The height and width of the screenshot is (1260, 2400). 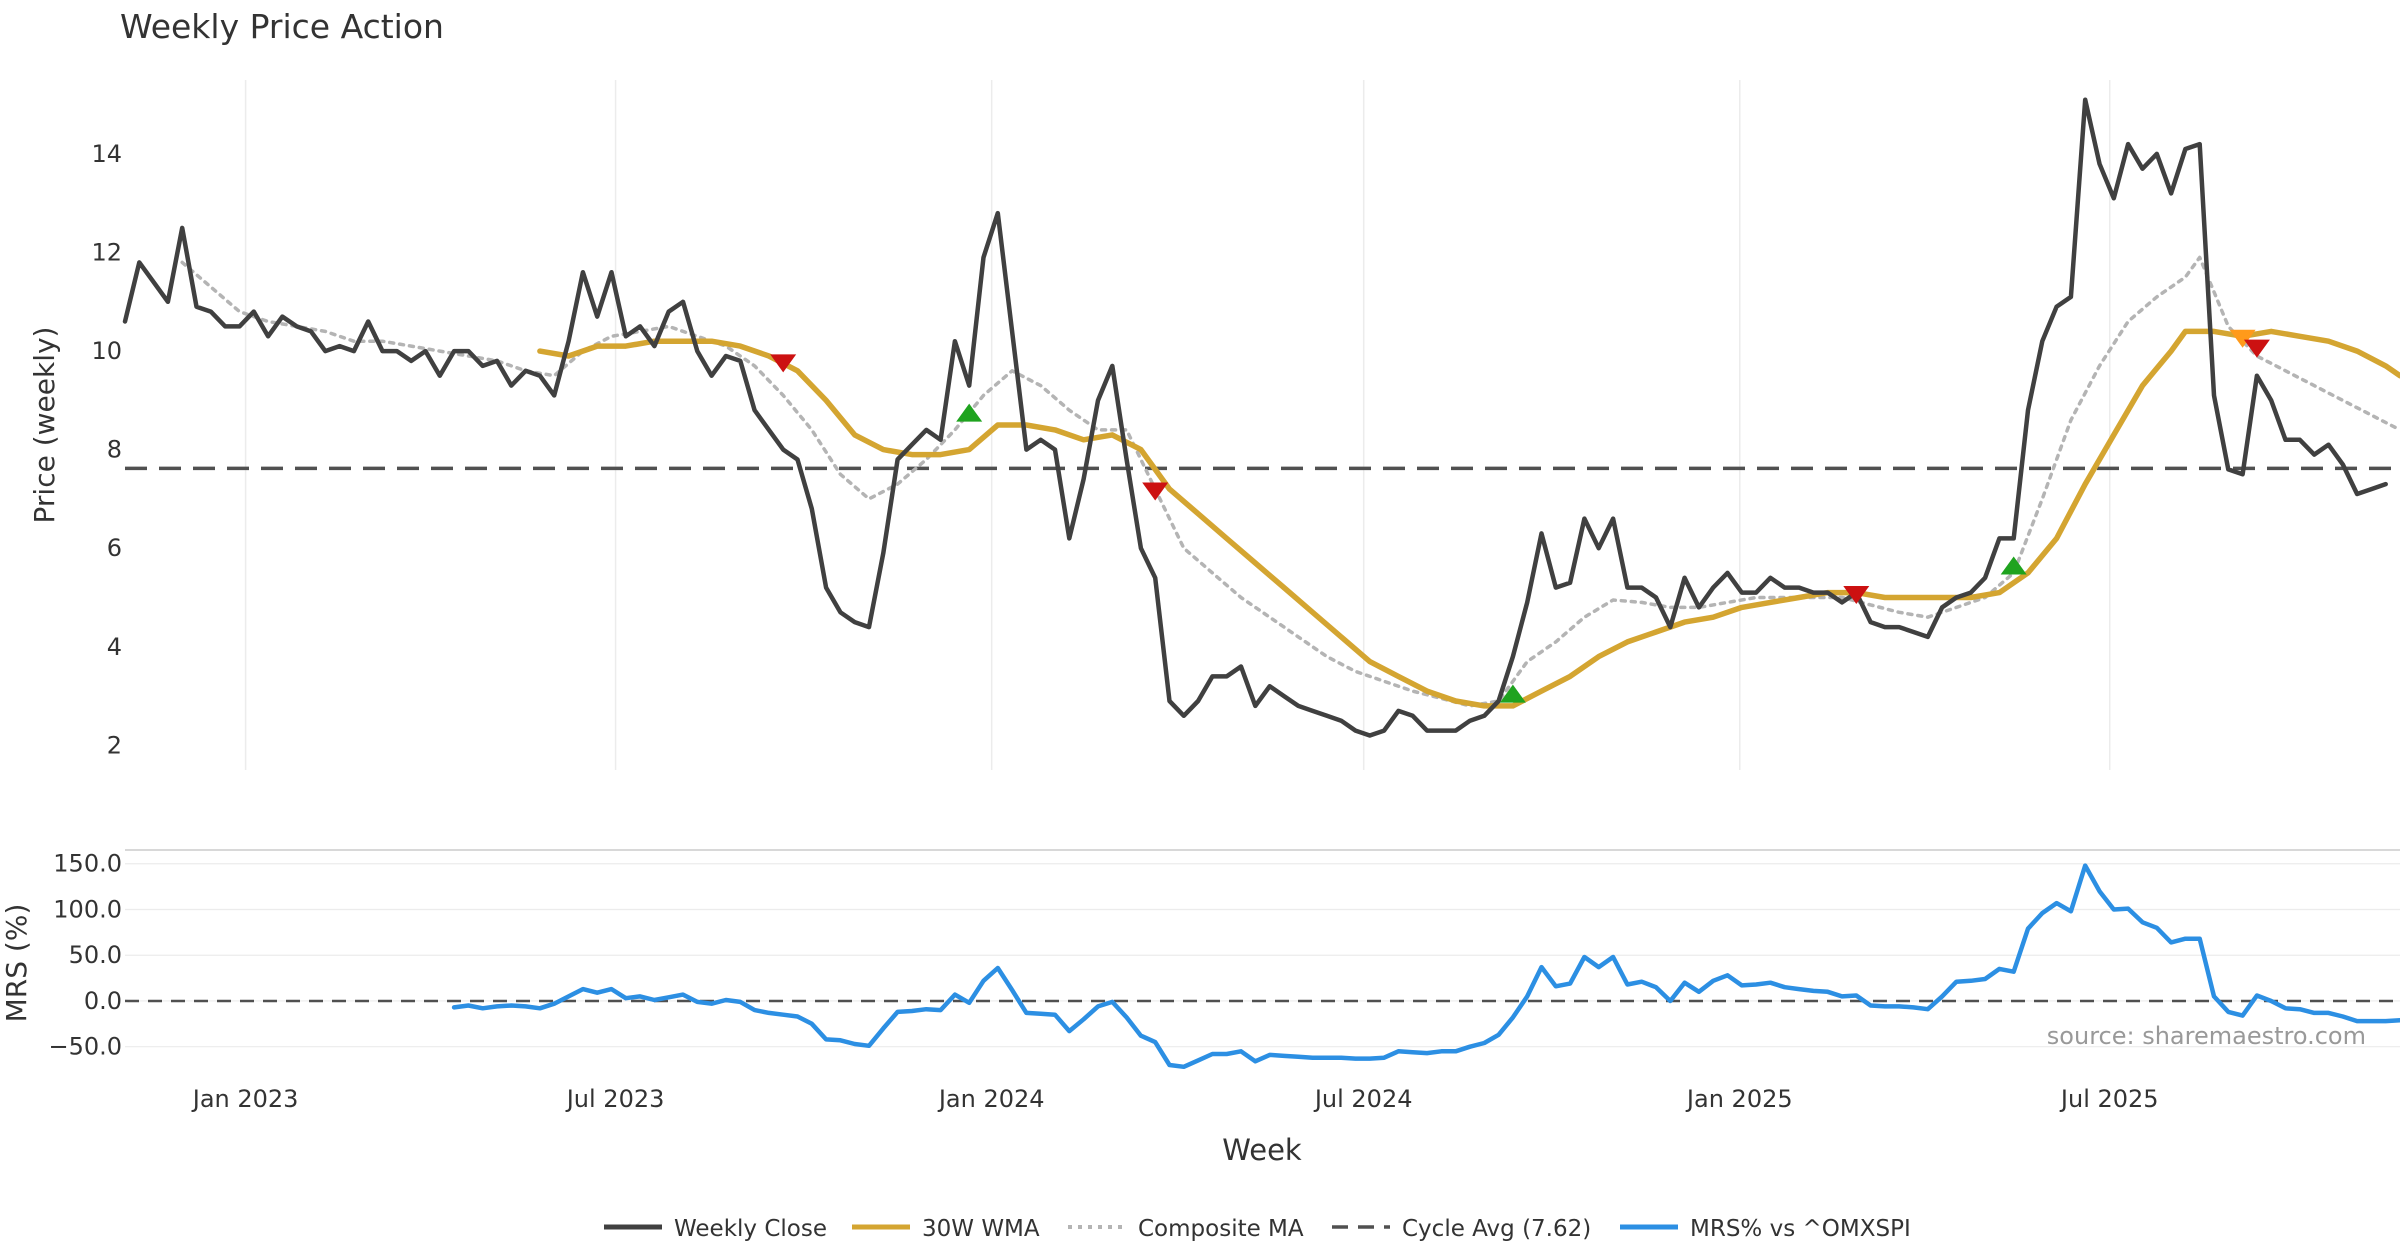 I want to click on source-credit: source: sharemaestro.com, so click(x=2206, y=1036).